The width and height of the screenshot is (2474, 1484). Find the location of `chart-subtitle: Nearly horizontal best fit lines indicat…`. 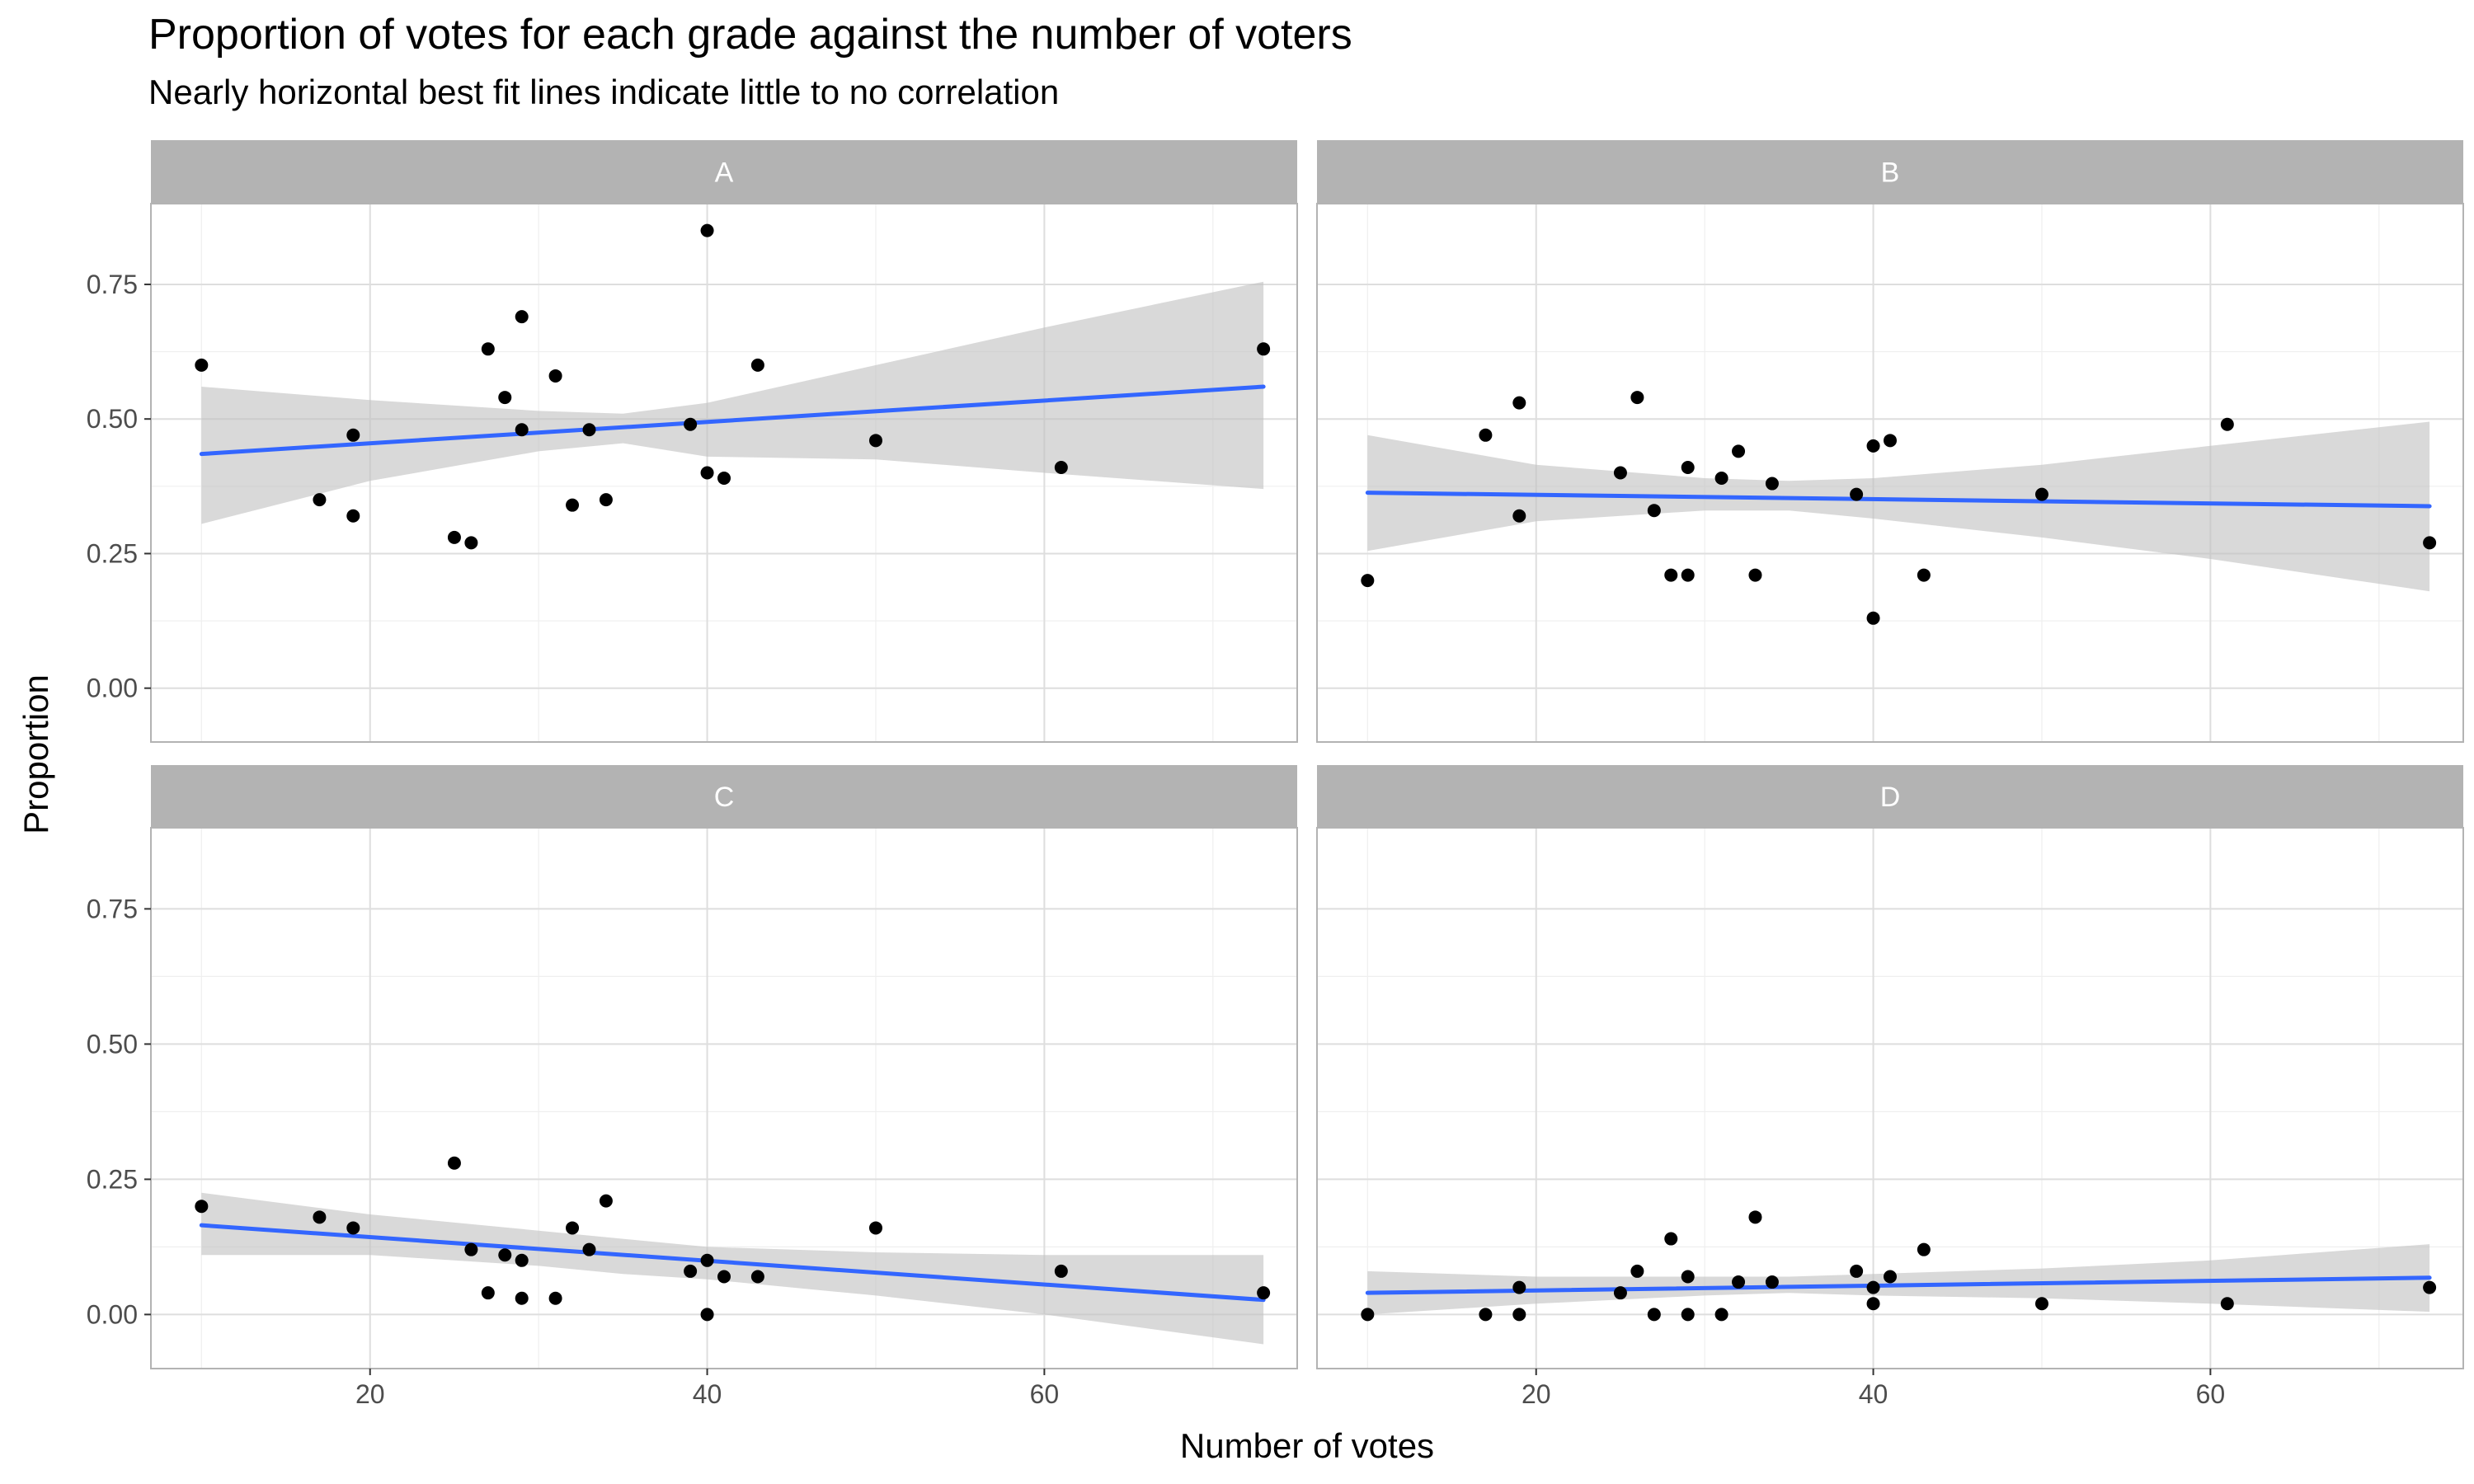

chart-subtitle: Nearly horizontal best fit lines indicat… is located at coordinates (604, 92).